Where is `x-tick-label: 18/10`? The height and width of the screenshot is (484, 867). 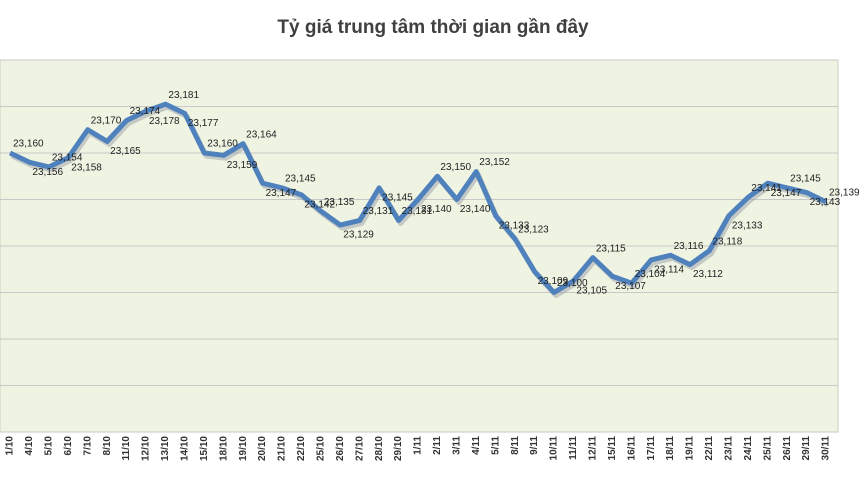 x-tick-label: 18/10 is located at coordinates (223, 448).